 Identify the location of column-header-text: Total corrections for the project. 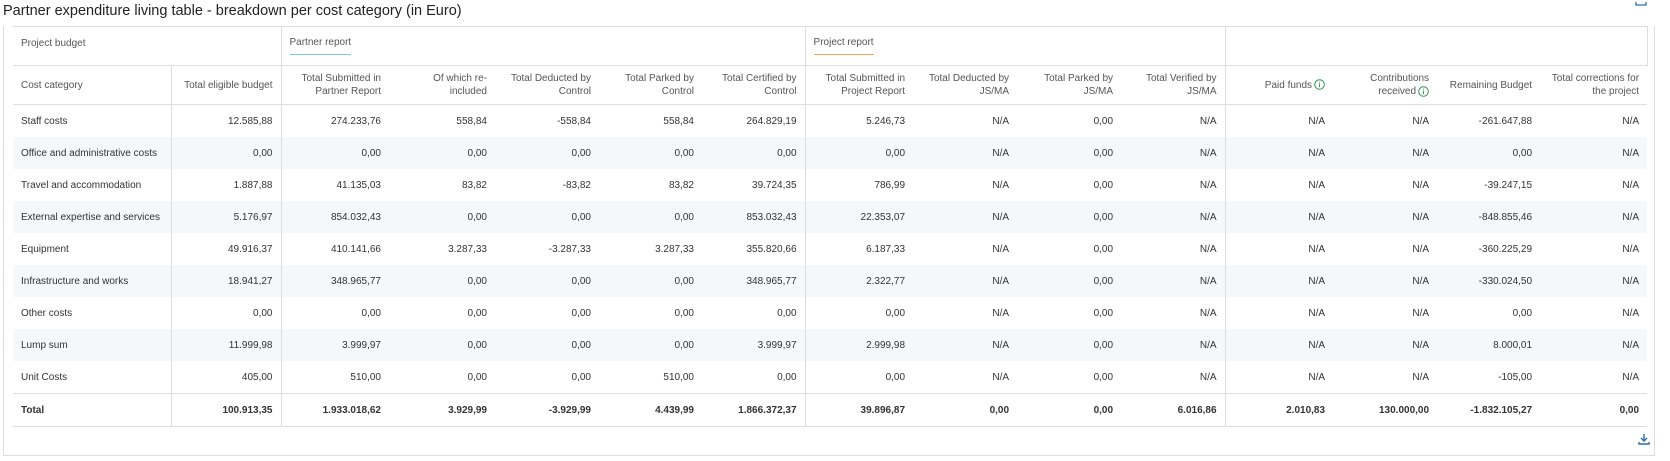
(1595, 85).